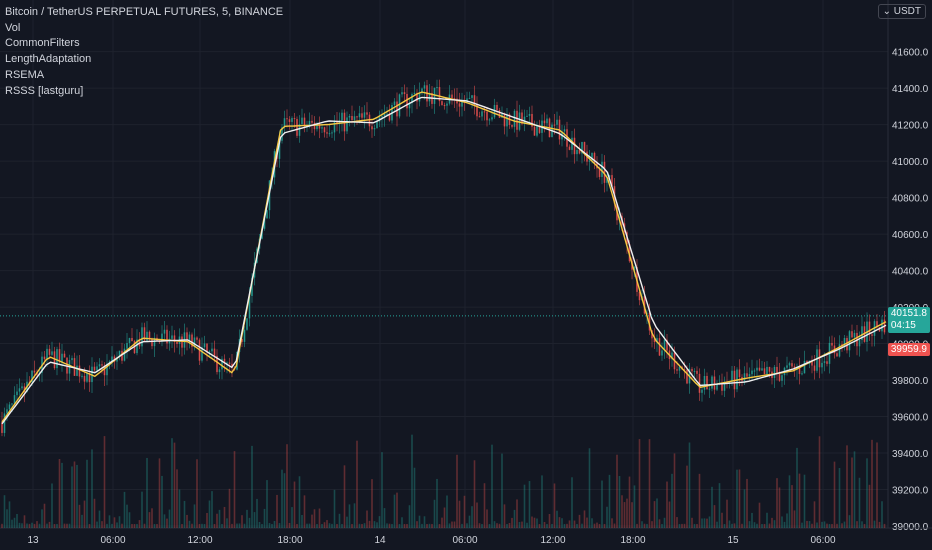 This screenshot has height=550, width=932. What do you see at coordinates (886, 11) in the screenshot?
I see `chevron-down-icon: ⌄` at bounding box center [886, 11].